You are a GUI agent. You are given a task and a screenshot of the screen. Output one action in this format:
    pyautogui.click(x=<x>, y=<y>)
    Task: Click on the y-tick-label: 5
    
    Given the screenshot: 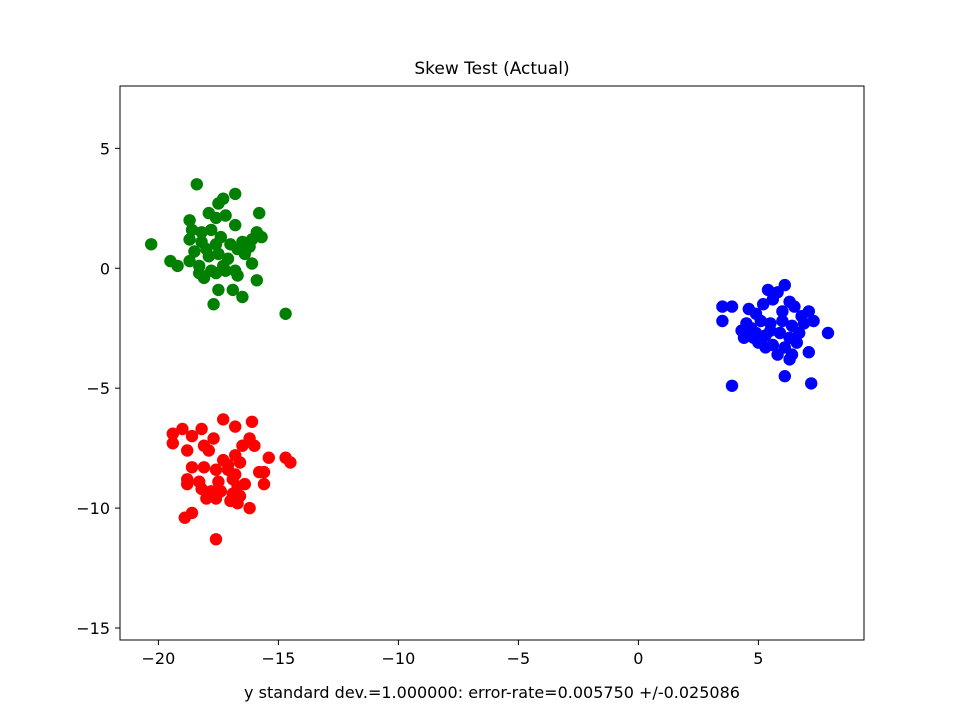 What is the action you would take?
    pyautogui.click(x=105, y=148)
    